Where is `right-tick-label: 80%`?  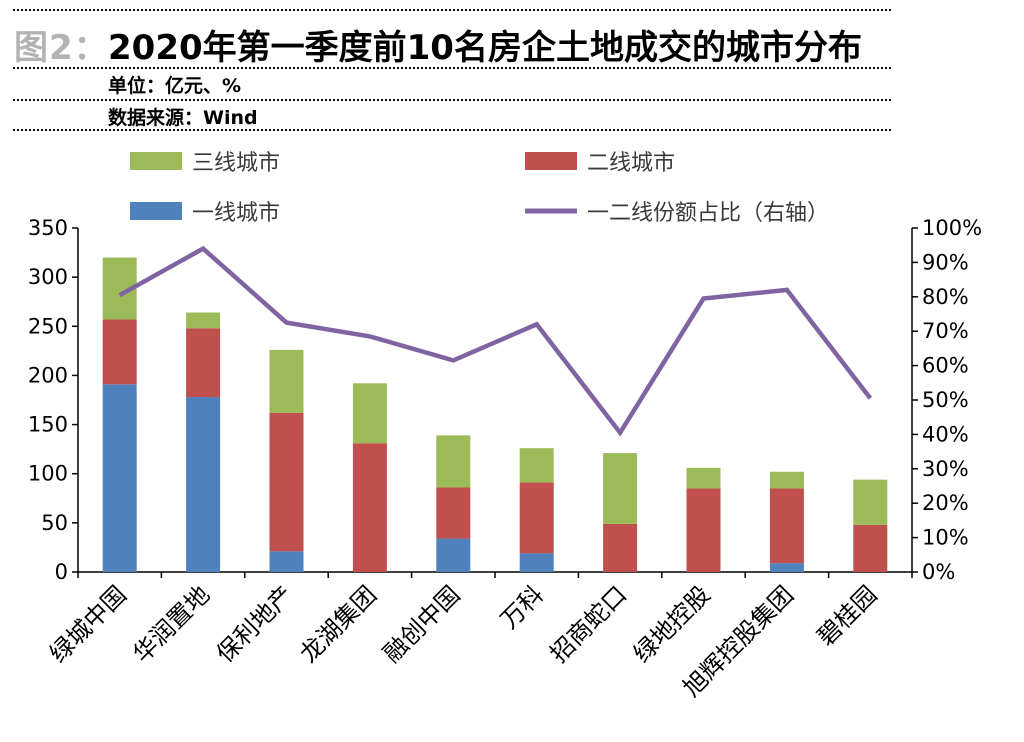
right-tick-label: 80% is located at coordinates (945, 297).